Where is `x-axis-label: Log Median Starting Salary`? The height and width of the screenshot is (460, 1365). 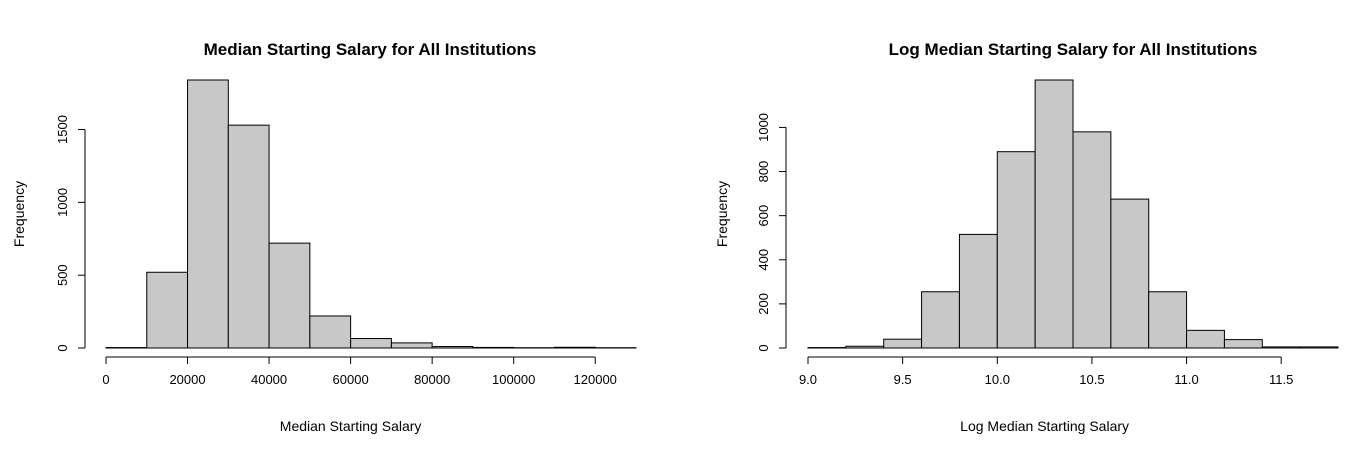
x-axis-label: Log Median Starting Salary is located at coordinates (1044, 426).